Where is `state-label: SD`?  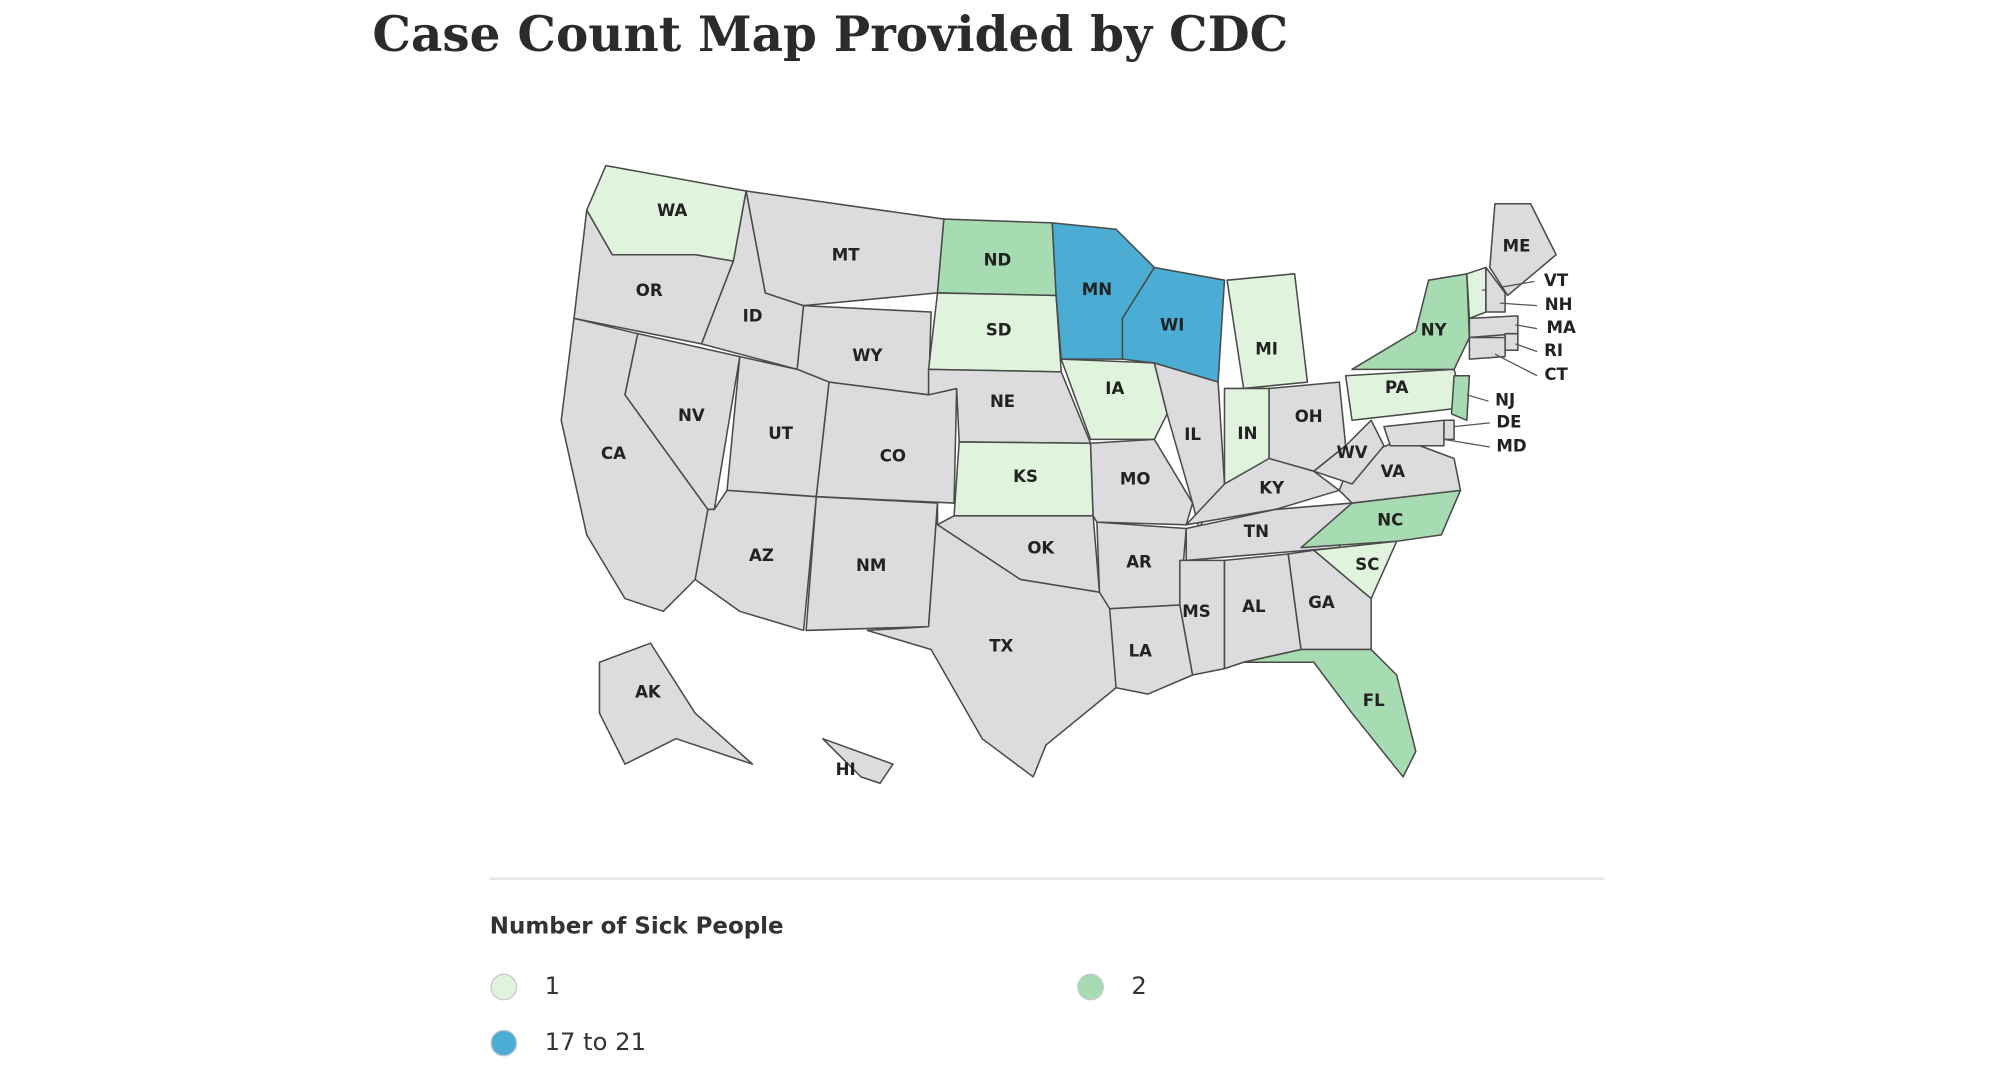
state-label: SD is located at coordinates (999, 330).